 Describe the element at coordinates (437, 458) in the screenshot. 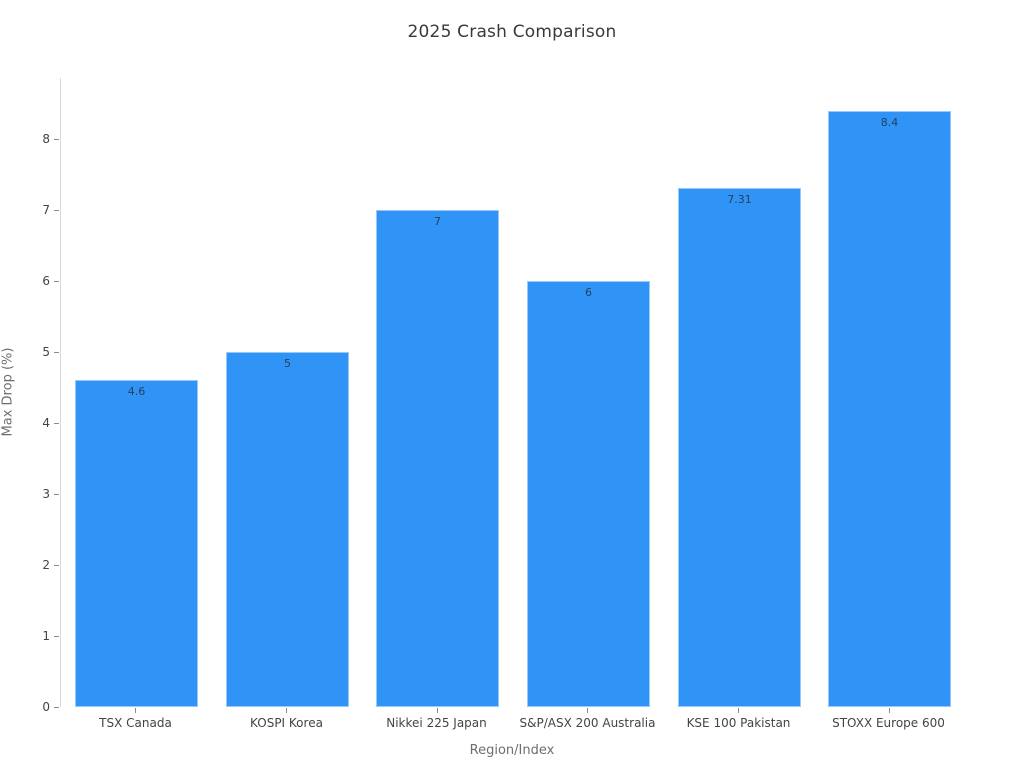

I see `bar: 7` at that location.